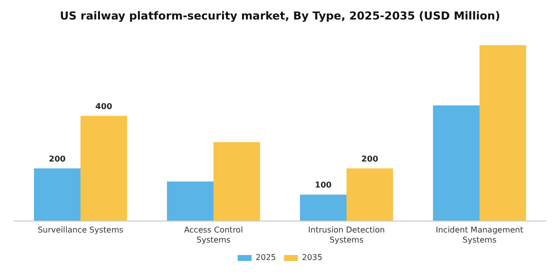 The image size is (560, 280). What do you see at coordinates (312, 257) in the screenshot?
I see `legend-label: 2035` at bounding box center [312, 257].